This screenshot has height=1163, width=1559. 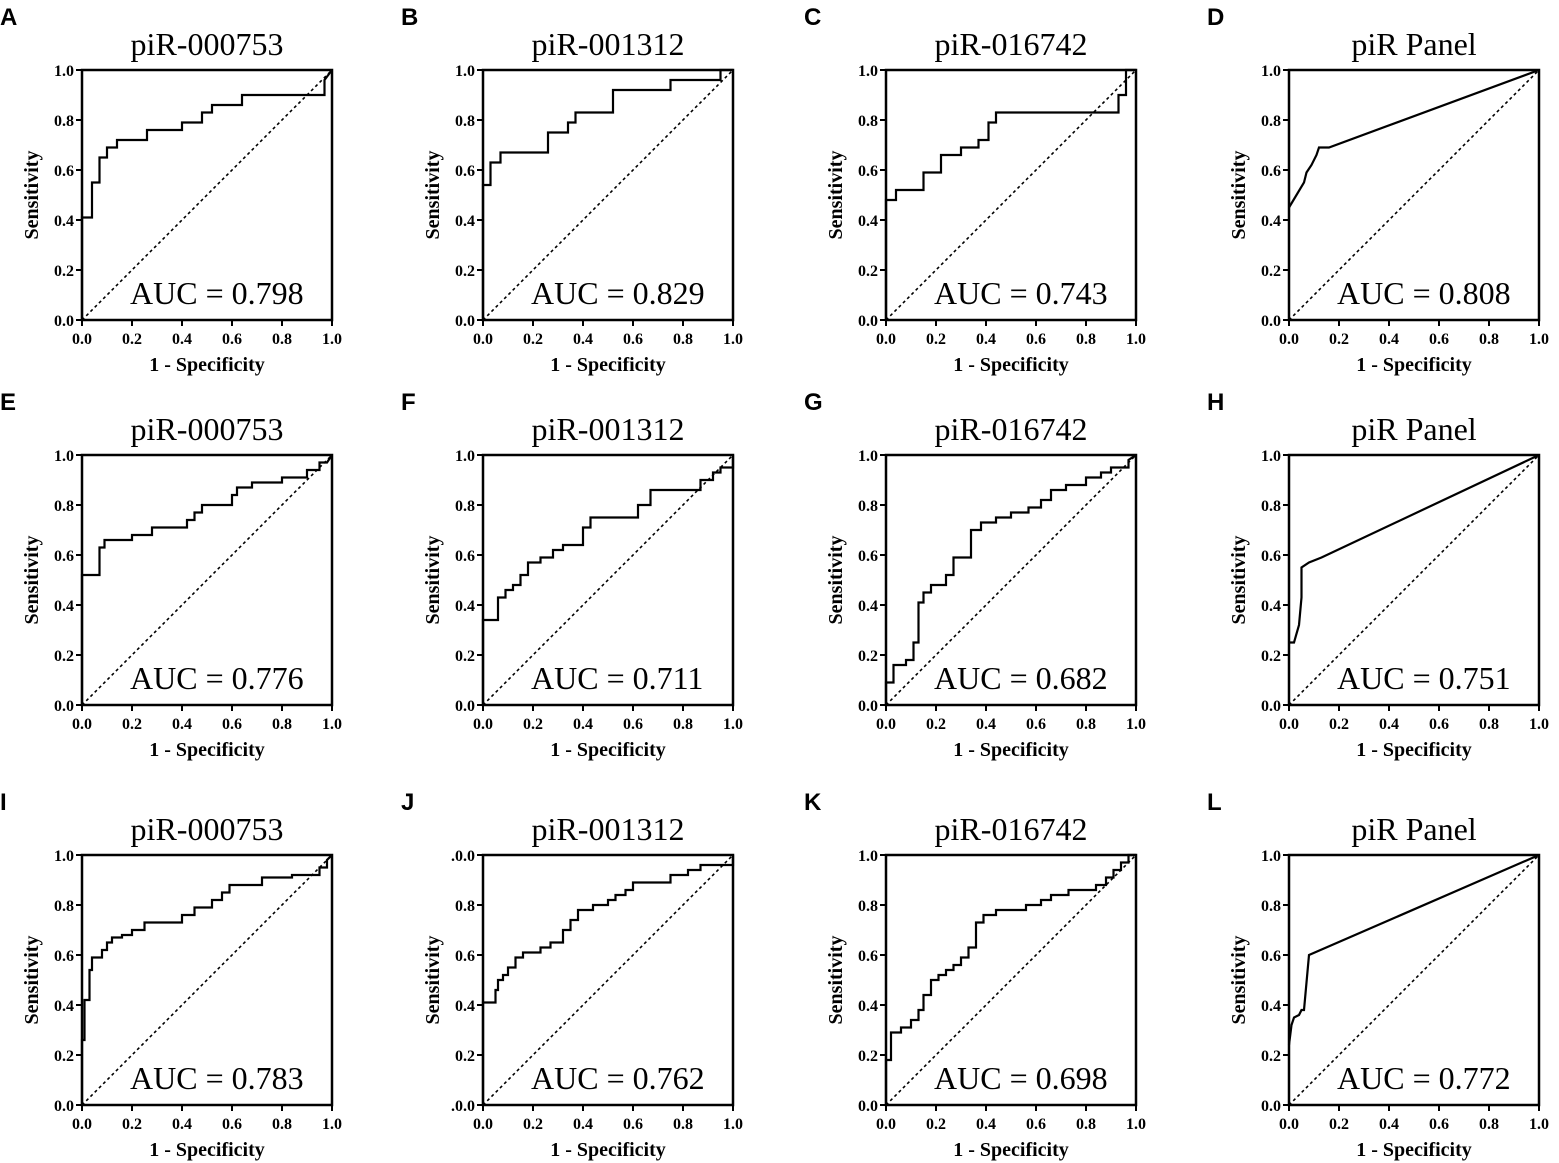 I want to click on auc-annotation: AUC = 0.829, so click(x=618, y=293).